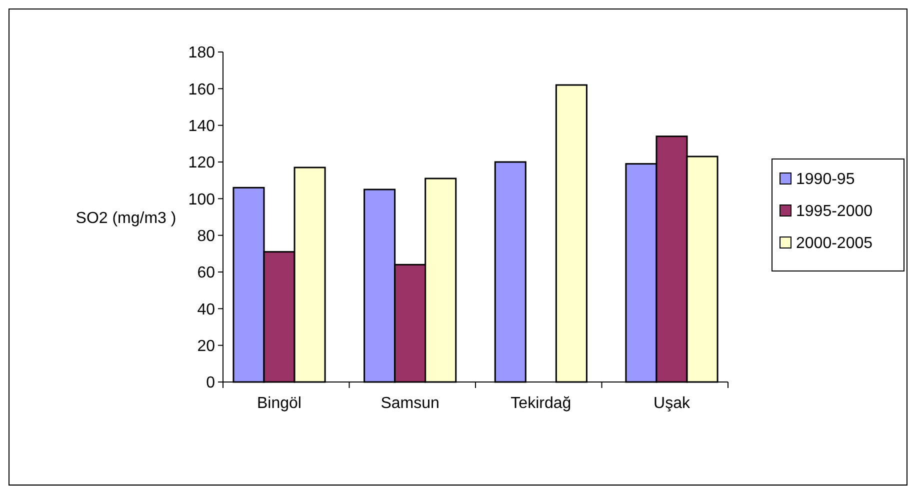 The image size is (909, 486). What do you see at coordinates (410, 403) in the screenshot?
I see `x-tick-label: Samsun` at bounding box center [410, 403].